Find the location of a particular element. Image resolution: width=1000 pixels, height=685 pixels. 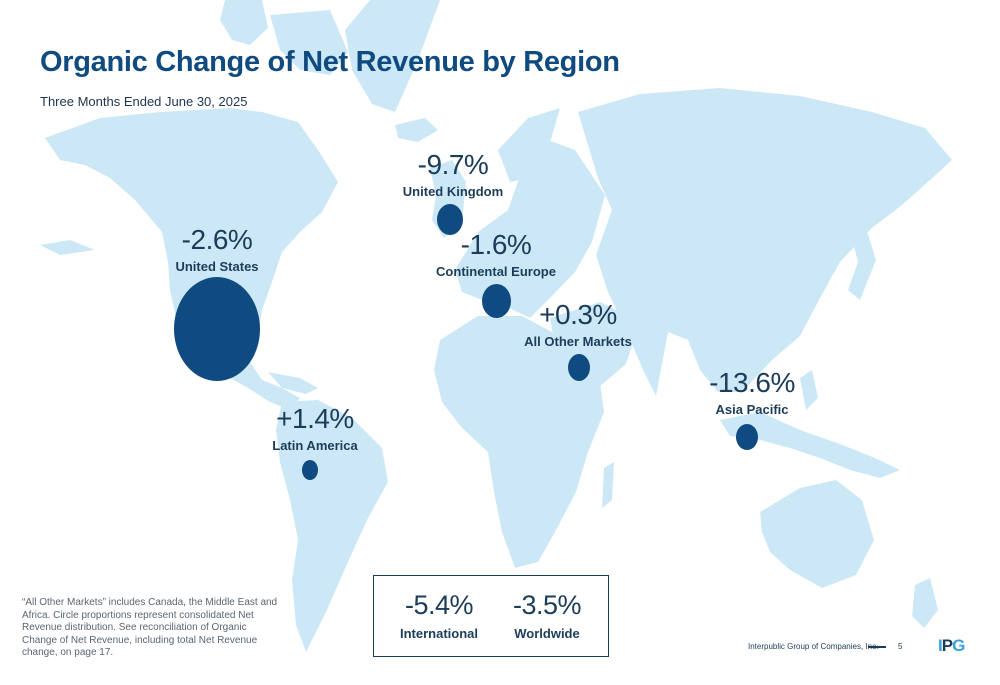

summary-label: Worldwide is located at coordinates (547, 633).